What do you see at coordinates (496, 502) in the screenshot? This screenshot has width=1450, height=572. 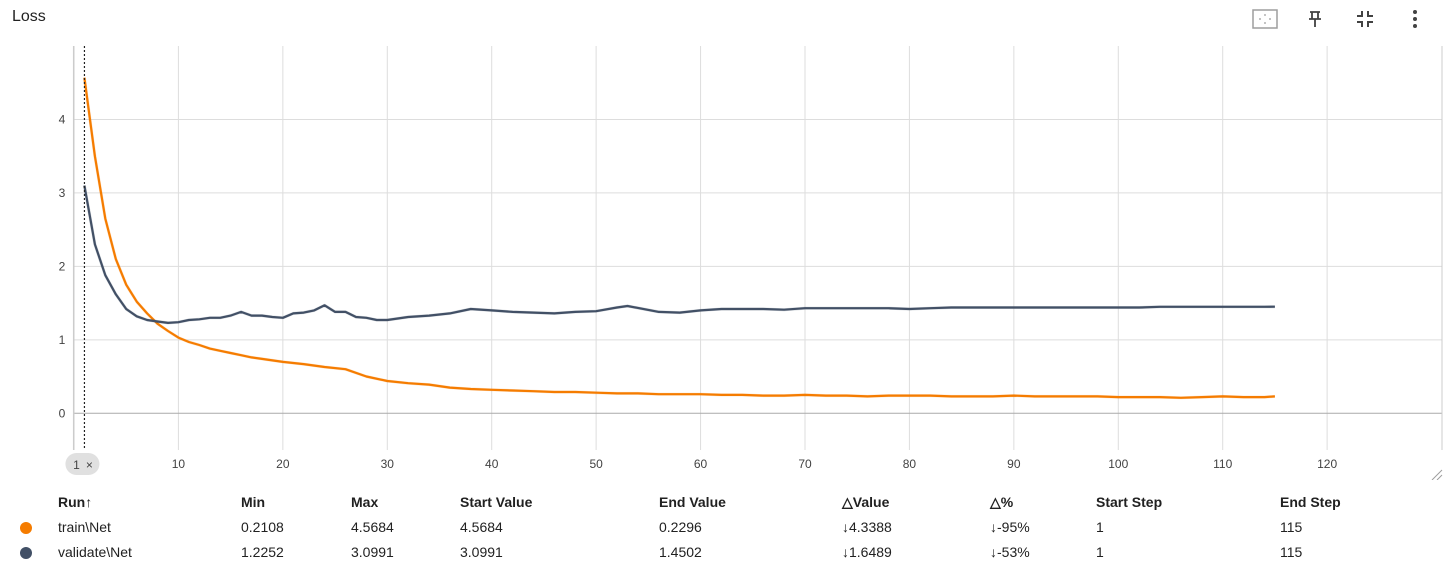 I see `header-start-value: Start Value` at bounding box center [496, 502].